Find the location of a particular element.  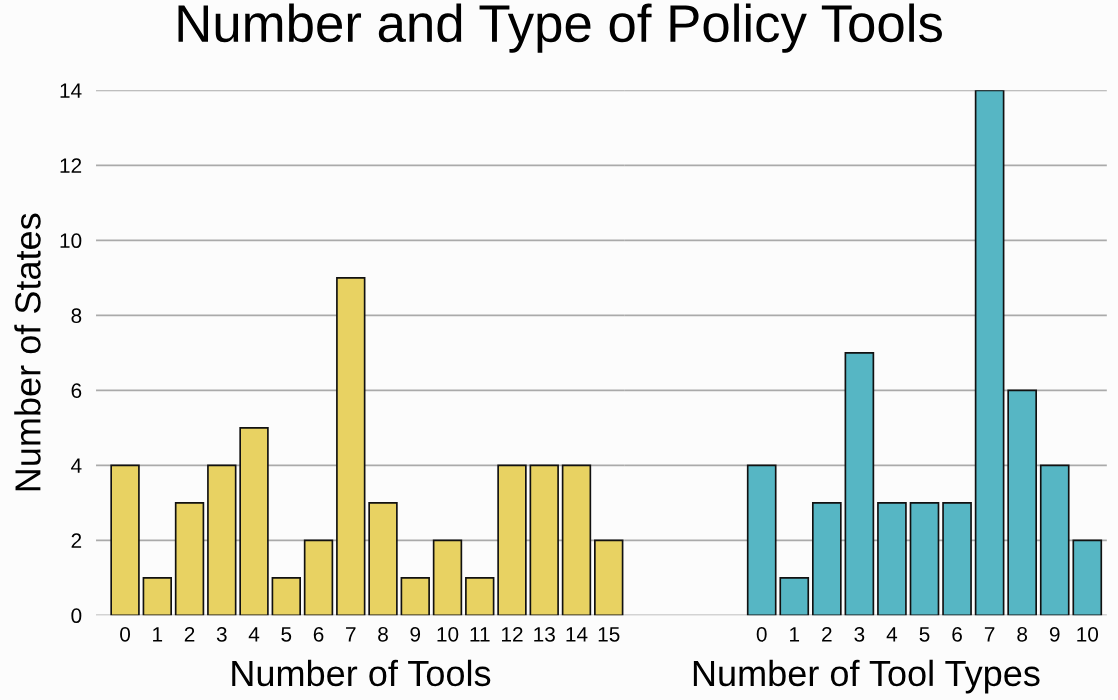

x-tick-label: 13 is located at coordinates (544, 634).